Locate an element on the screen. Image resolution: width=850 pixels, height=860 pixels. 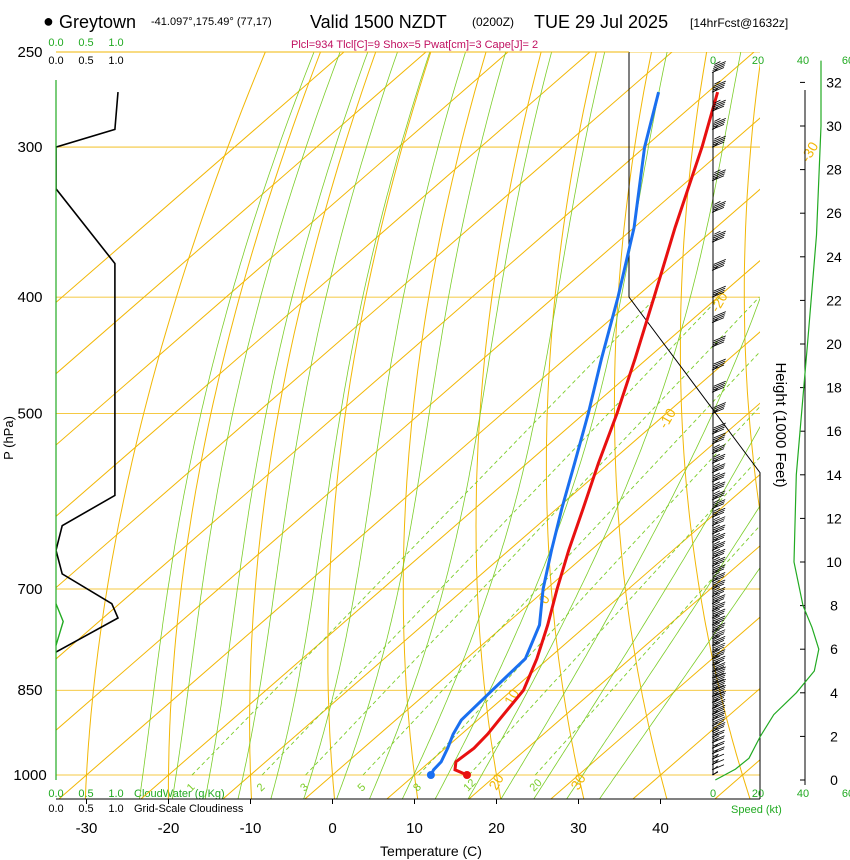
mixing-ratio-line is located at coordinates (614, 616).